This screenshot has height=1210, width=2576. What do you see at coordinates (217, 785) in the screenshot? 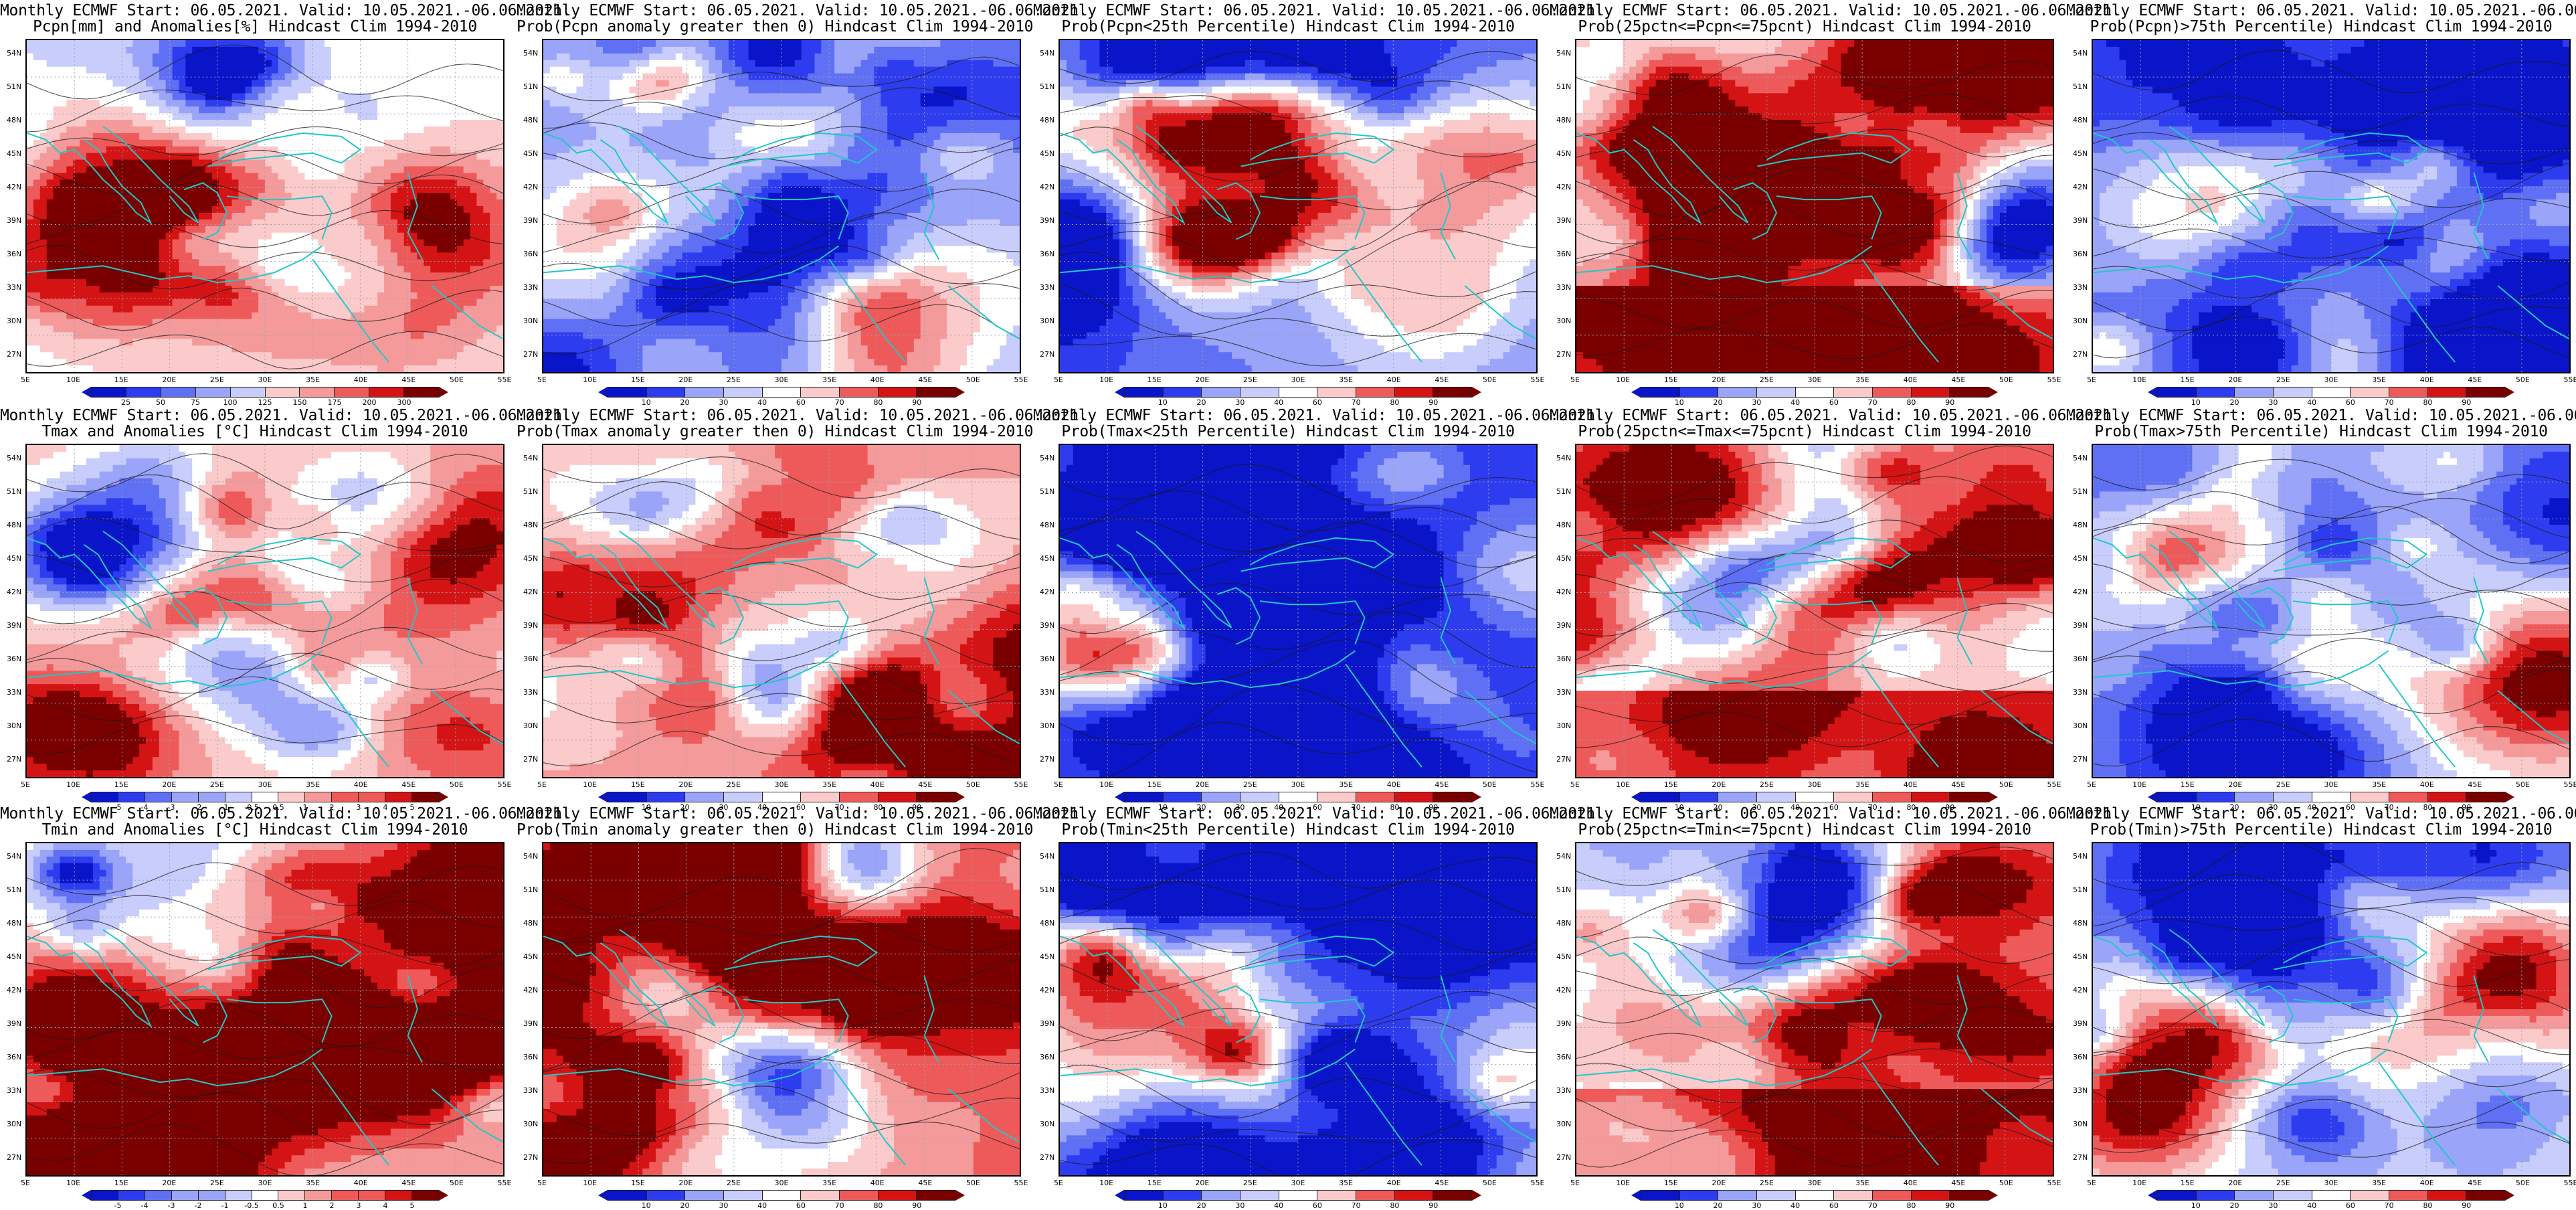
I see `lon-tick-label: 25E` at bounding box center [217, 785].